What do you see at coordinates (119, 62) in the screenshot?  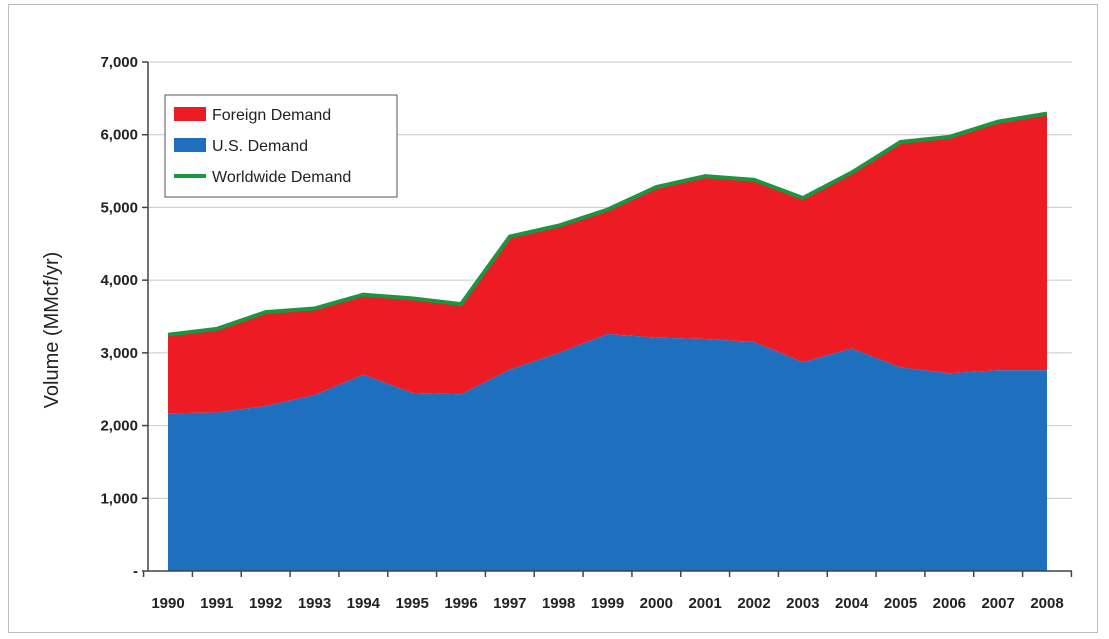 I see `y-tick-label: 7,000` at bounding box center [119, 62].